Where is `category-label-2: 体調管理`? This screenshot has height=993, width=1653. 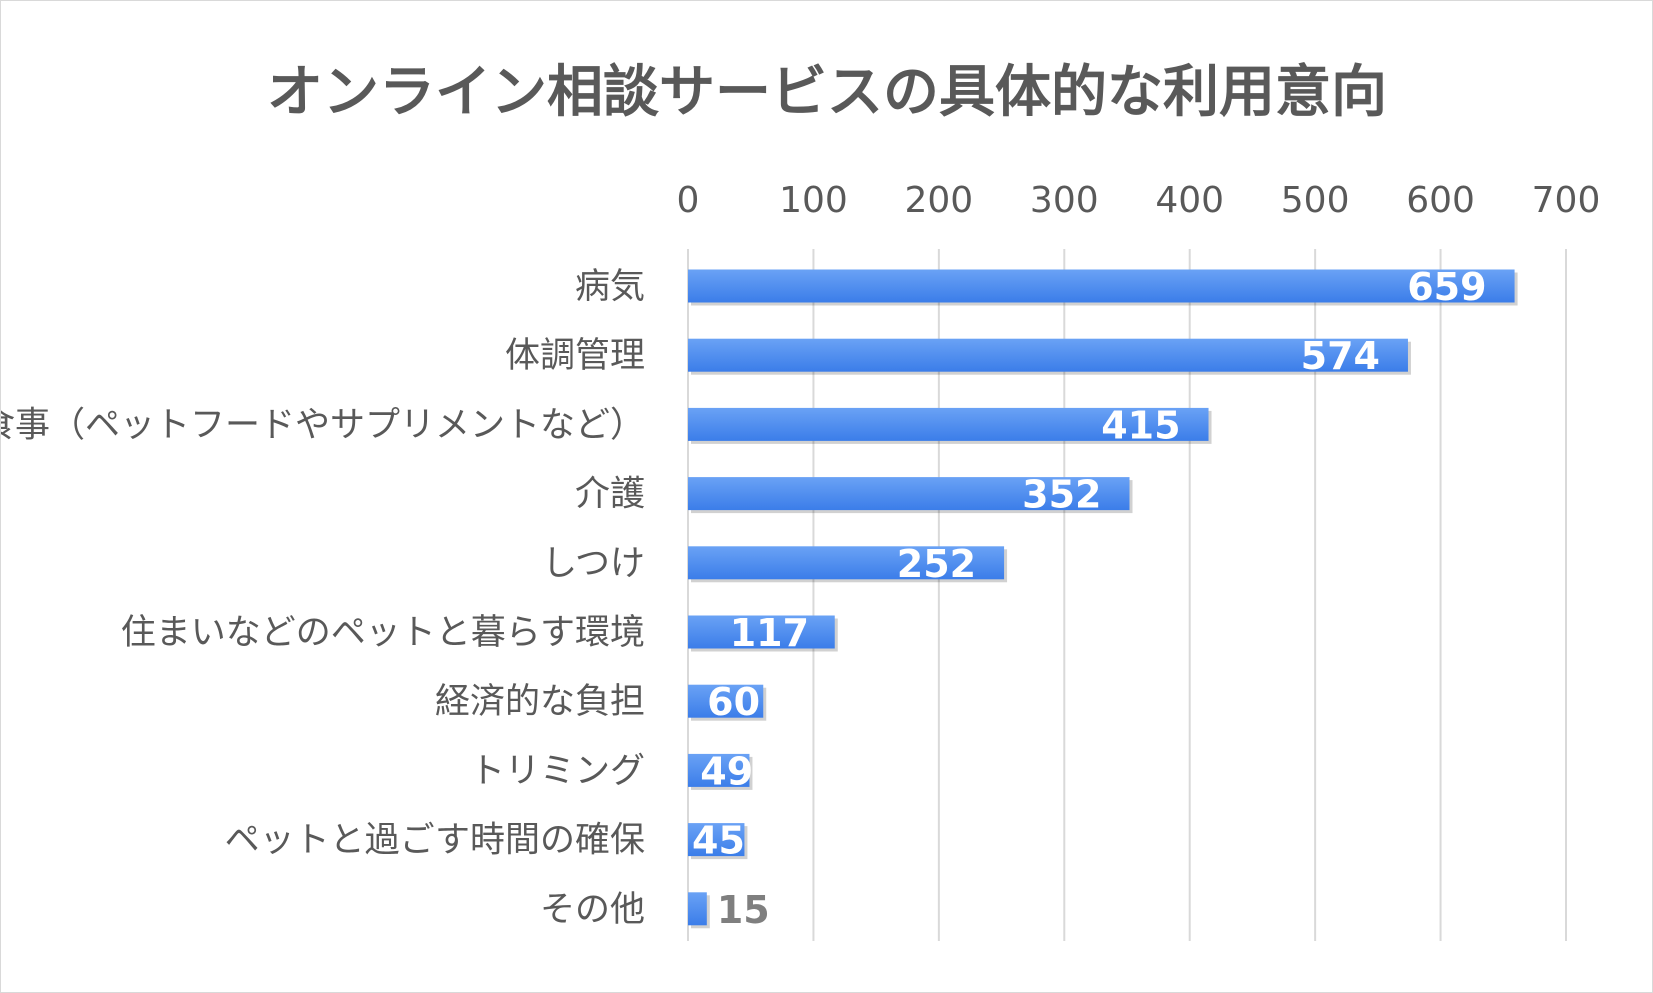 category-label-2: 体調管理 is located at coordinates (575, 356).